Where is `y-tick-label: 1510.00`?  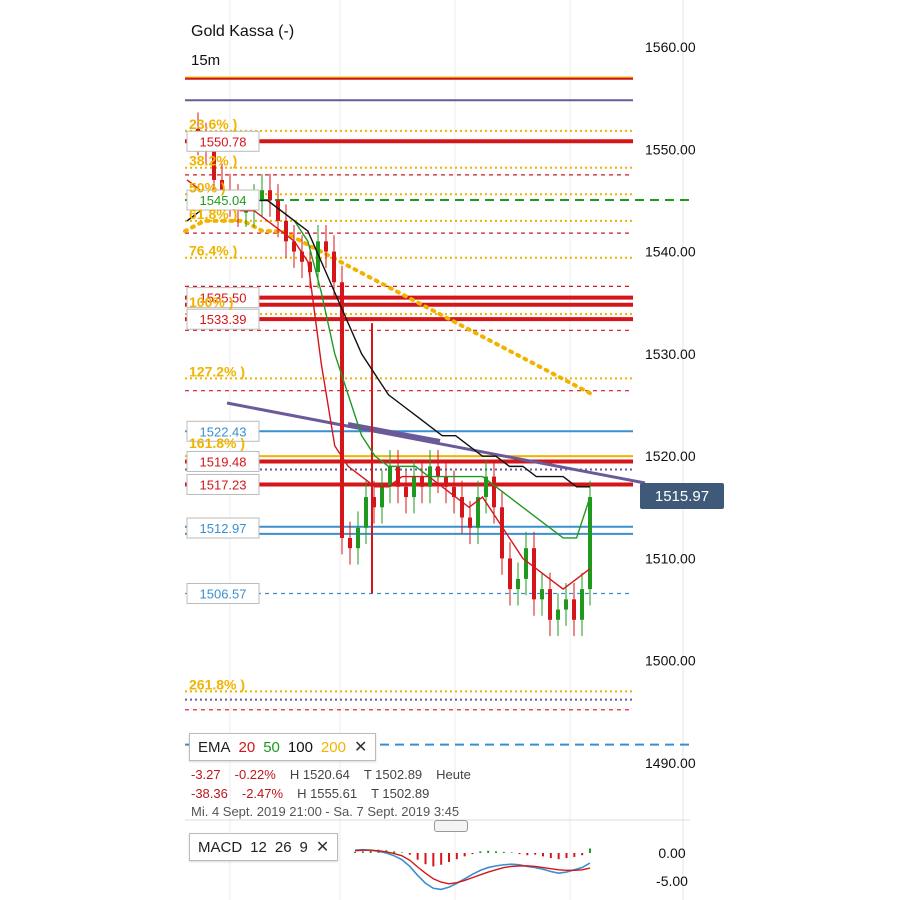 y-tick-label: 1510.00 is located at coordinates (670, 558).